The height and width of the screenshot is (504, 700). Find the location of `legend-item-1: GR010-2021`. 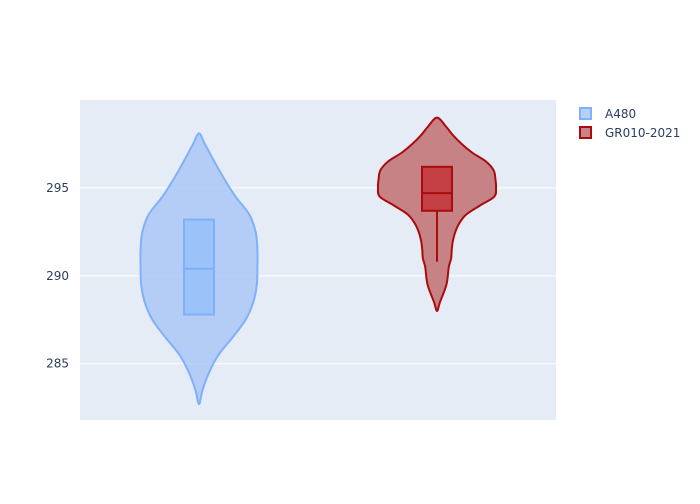

legend-item-1: GR010-2021 is located at coordinates (629, 133).